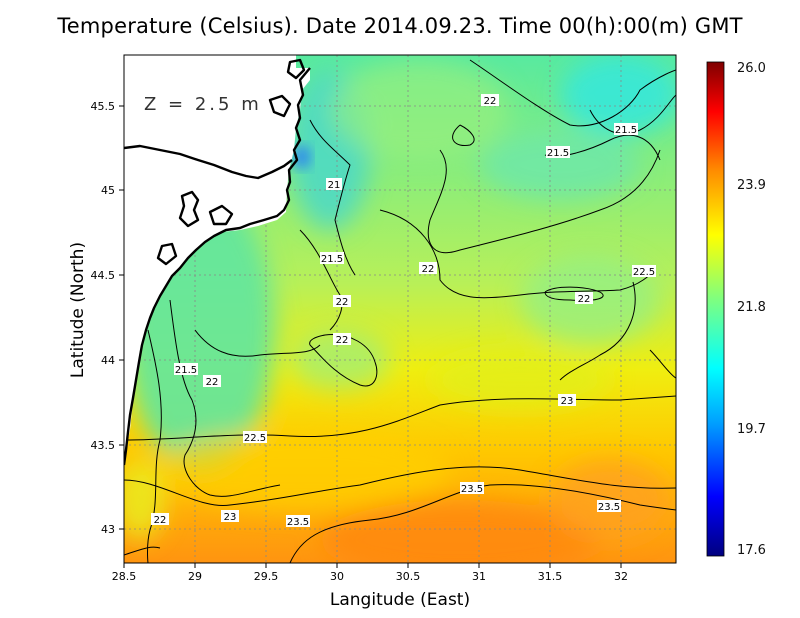 This screenshot has height=618, width=800. Describe the element at coordinates (400, 600) in the screenshot. I see `x-axis-label: Langitude (East)` at that location.